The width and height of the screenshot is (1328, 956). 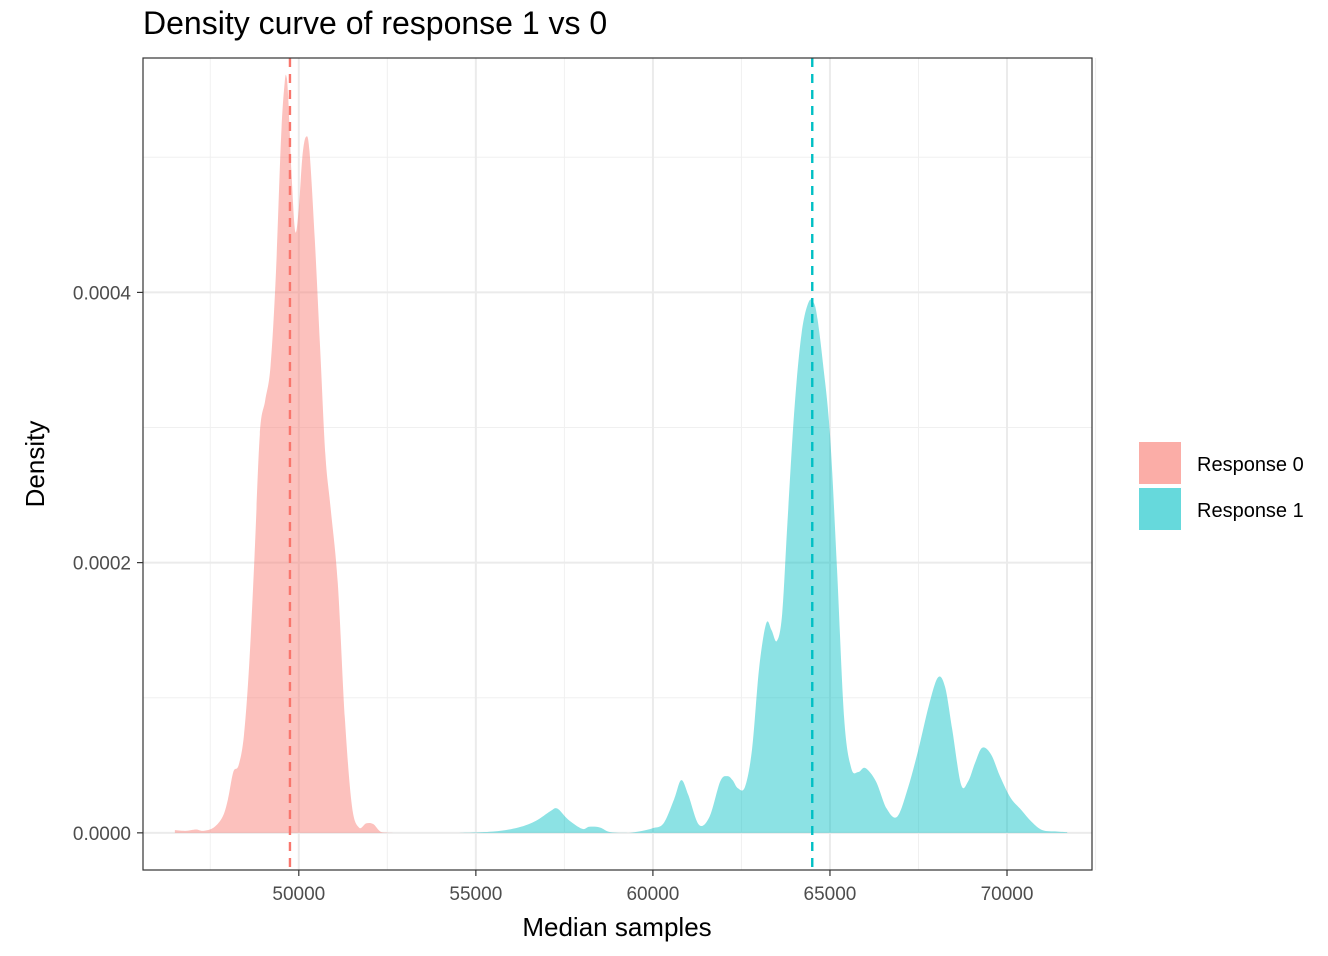 What do you see at coordinates (652, 894) in the screenshot?
I see `x-tick-label: 60000` at bounding box center [652, 894].